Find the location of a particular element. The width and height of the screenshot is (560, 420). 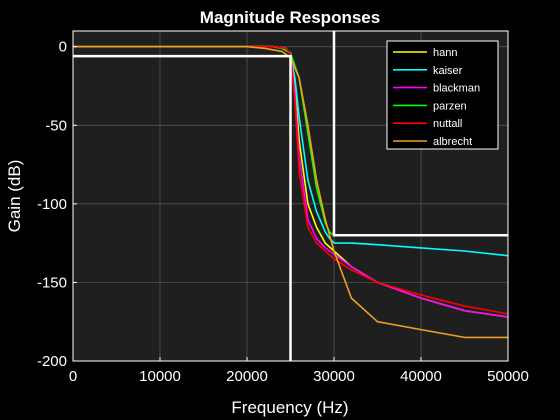

y-tick-label: -100 is located at coordinates (52, 204).